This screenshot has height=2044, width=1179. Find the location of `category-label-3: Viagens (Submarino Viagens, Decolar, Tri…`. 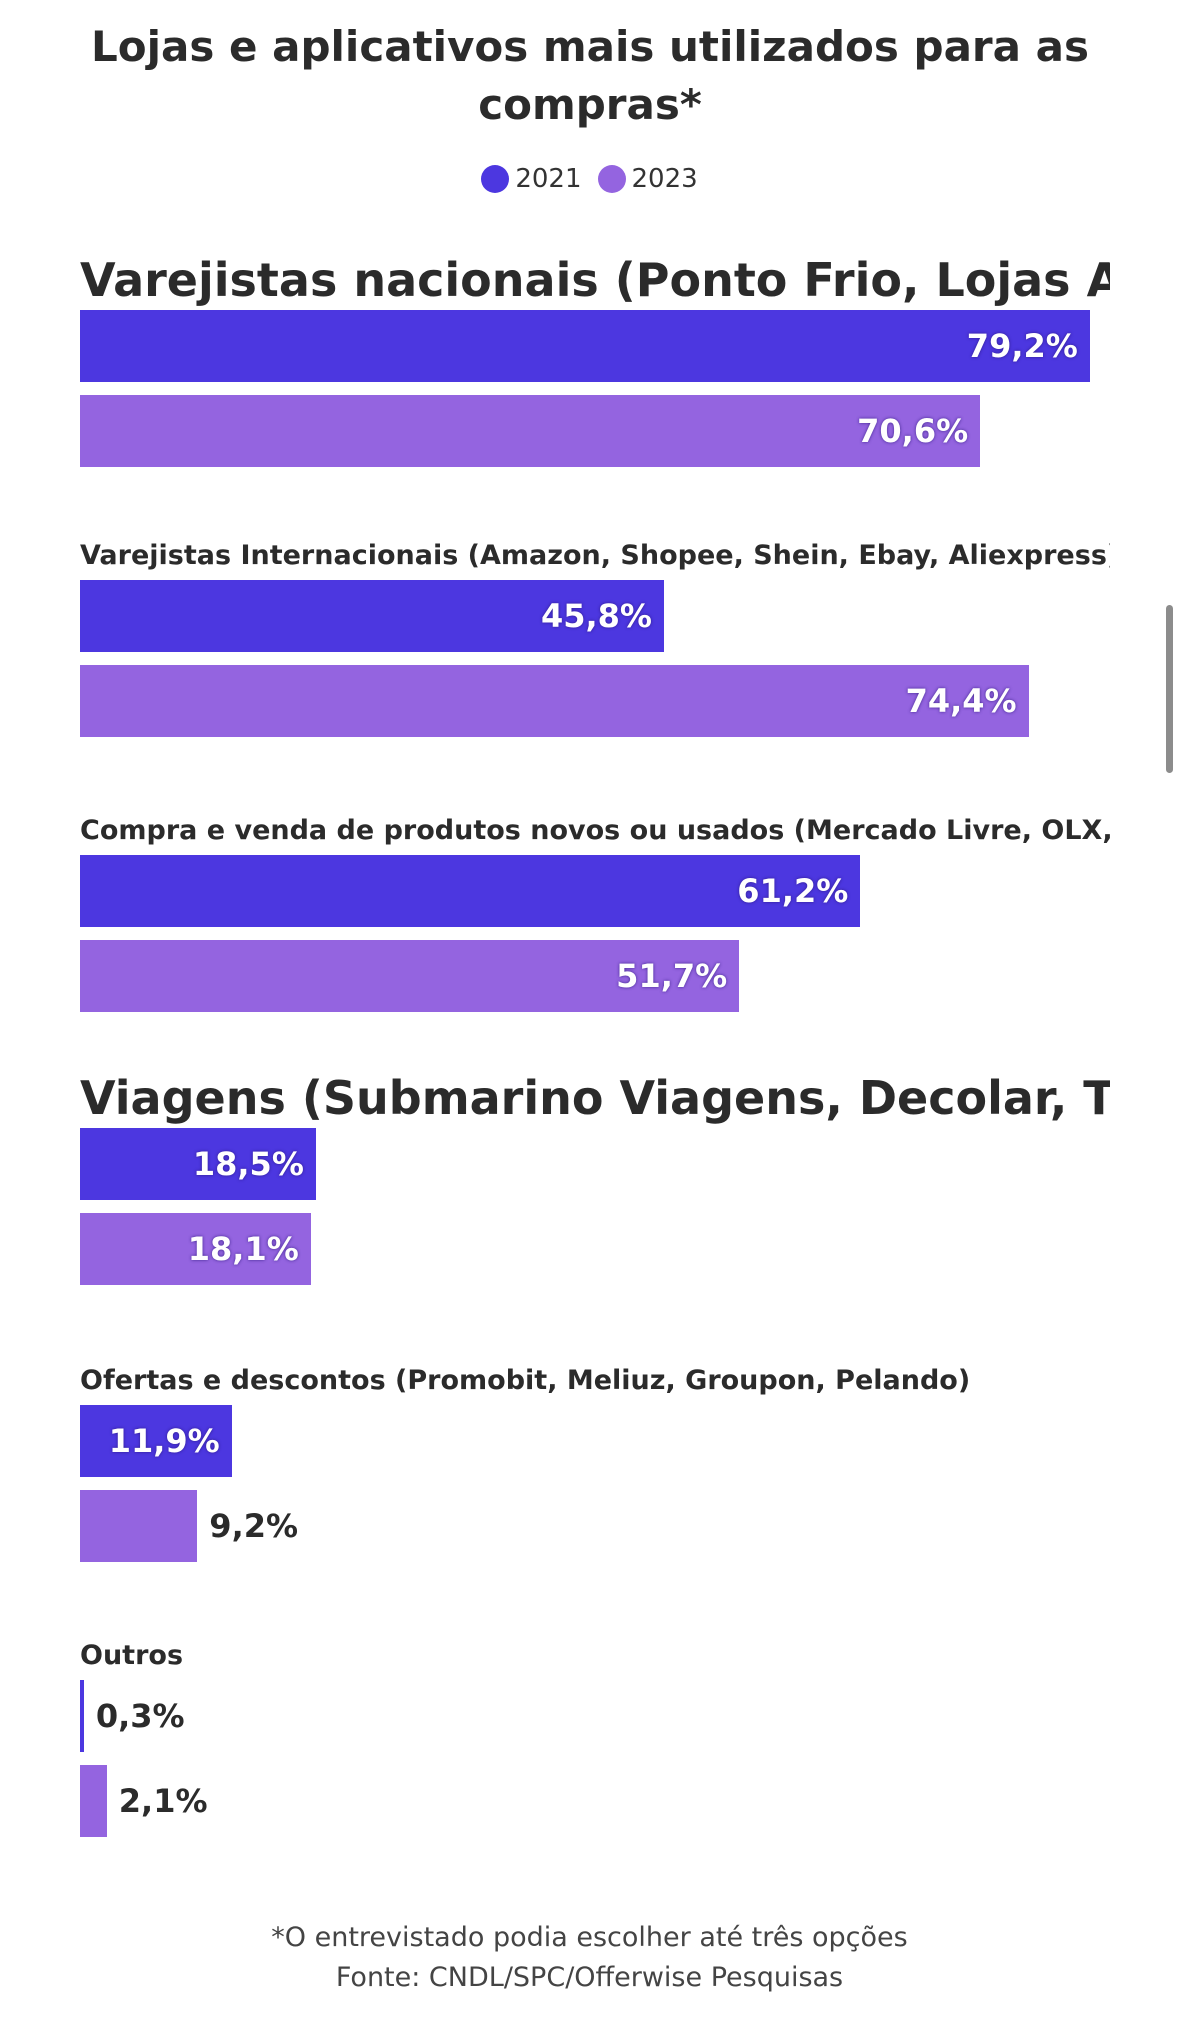

category-label-3: Viagens (Submarino Viagens, Decolar, Tri… is located at coordinates (595, 1098).